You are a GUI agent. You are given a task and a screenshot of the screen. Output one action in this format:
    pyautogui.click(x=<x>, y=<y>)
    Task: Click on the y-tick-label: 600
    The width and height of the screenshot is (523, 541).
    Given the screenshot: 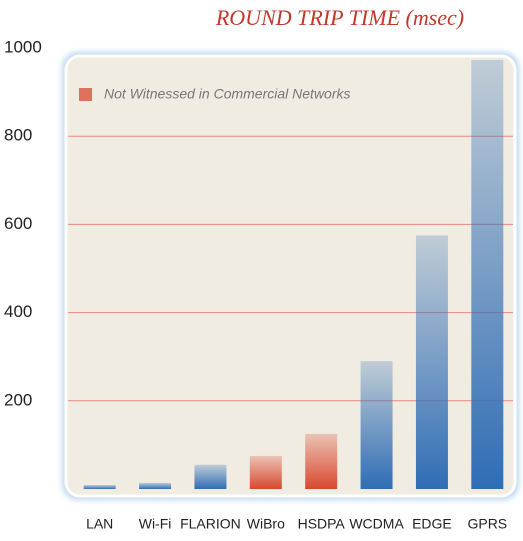 What is the action you would take?
    pyautogui.click(x=18, y=223)
    